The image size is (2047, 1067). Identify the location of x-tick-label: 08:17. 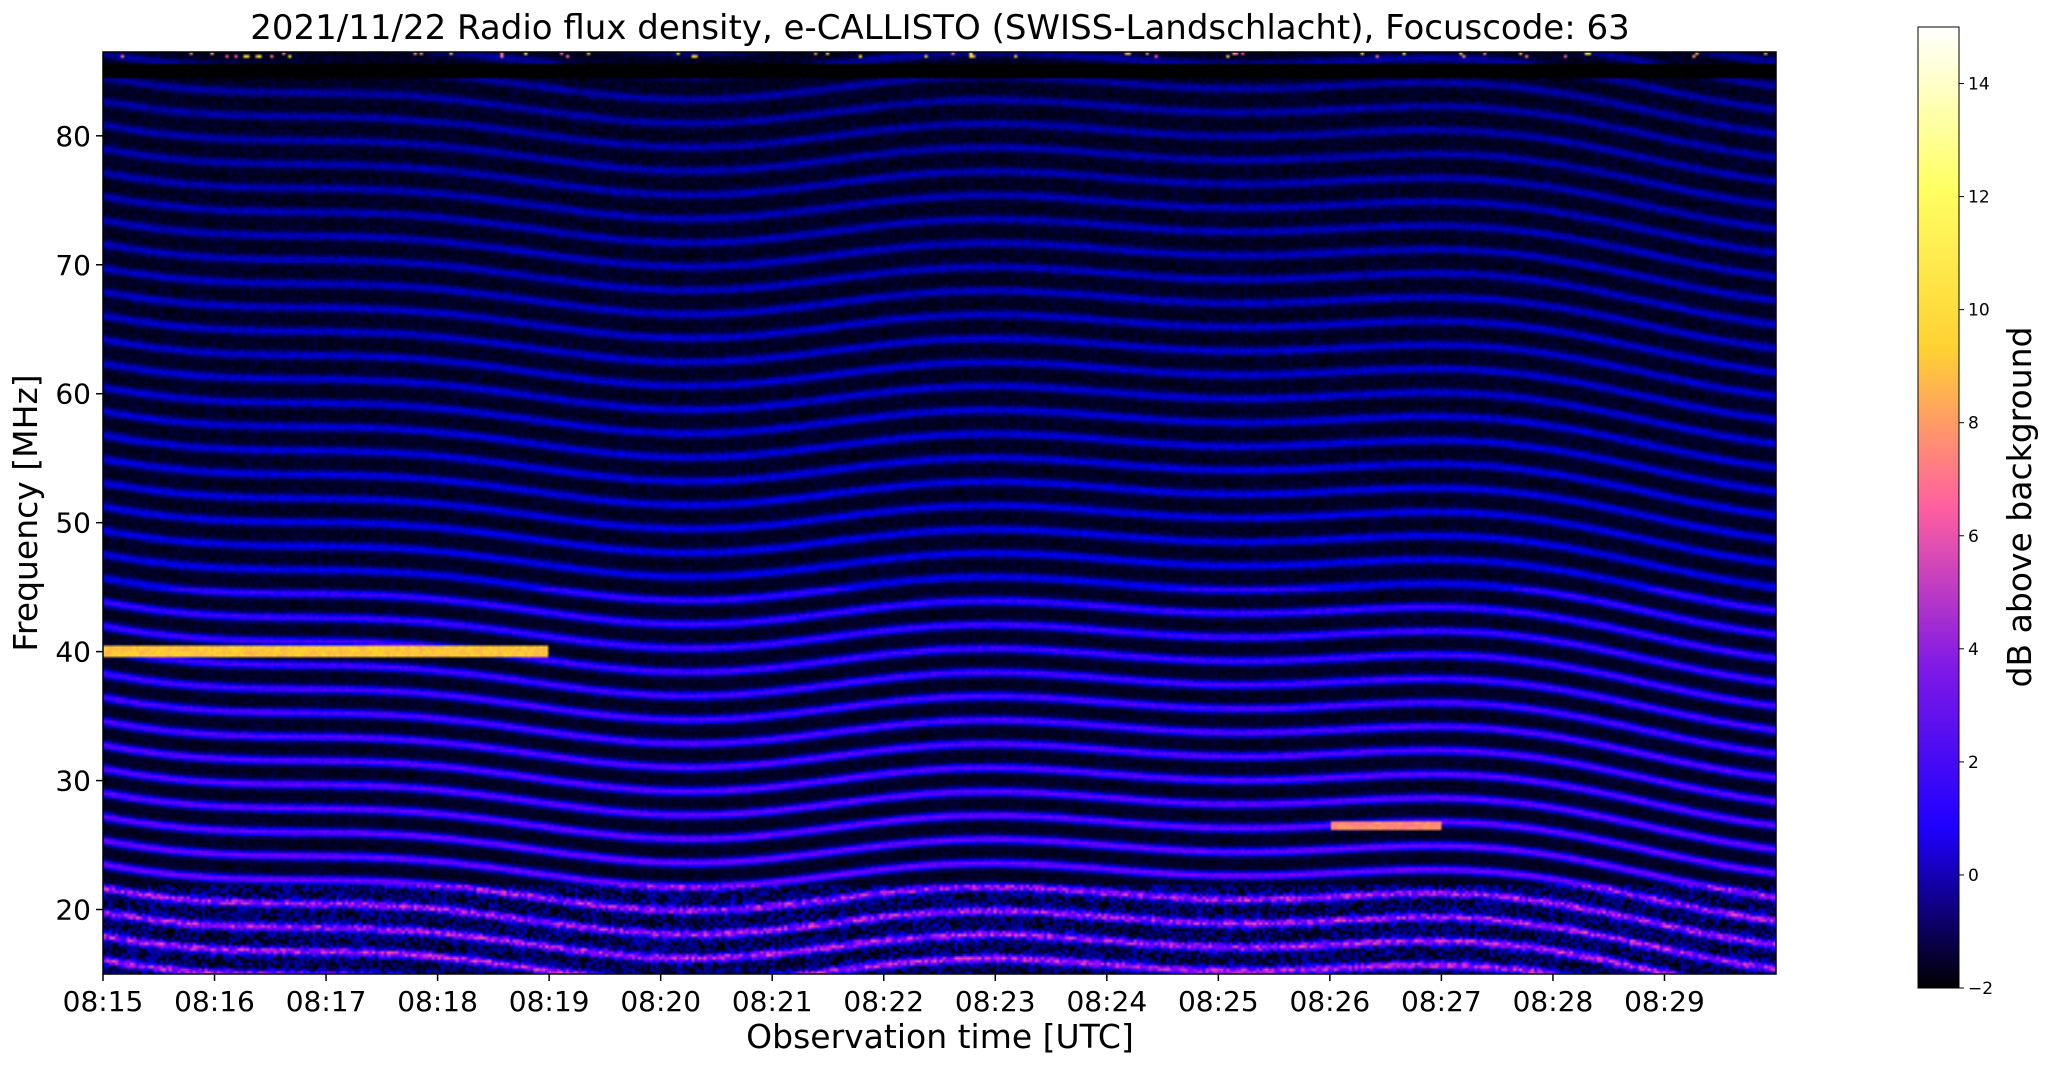
(326, 1001).